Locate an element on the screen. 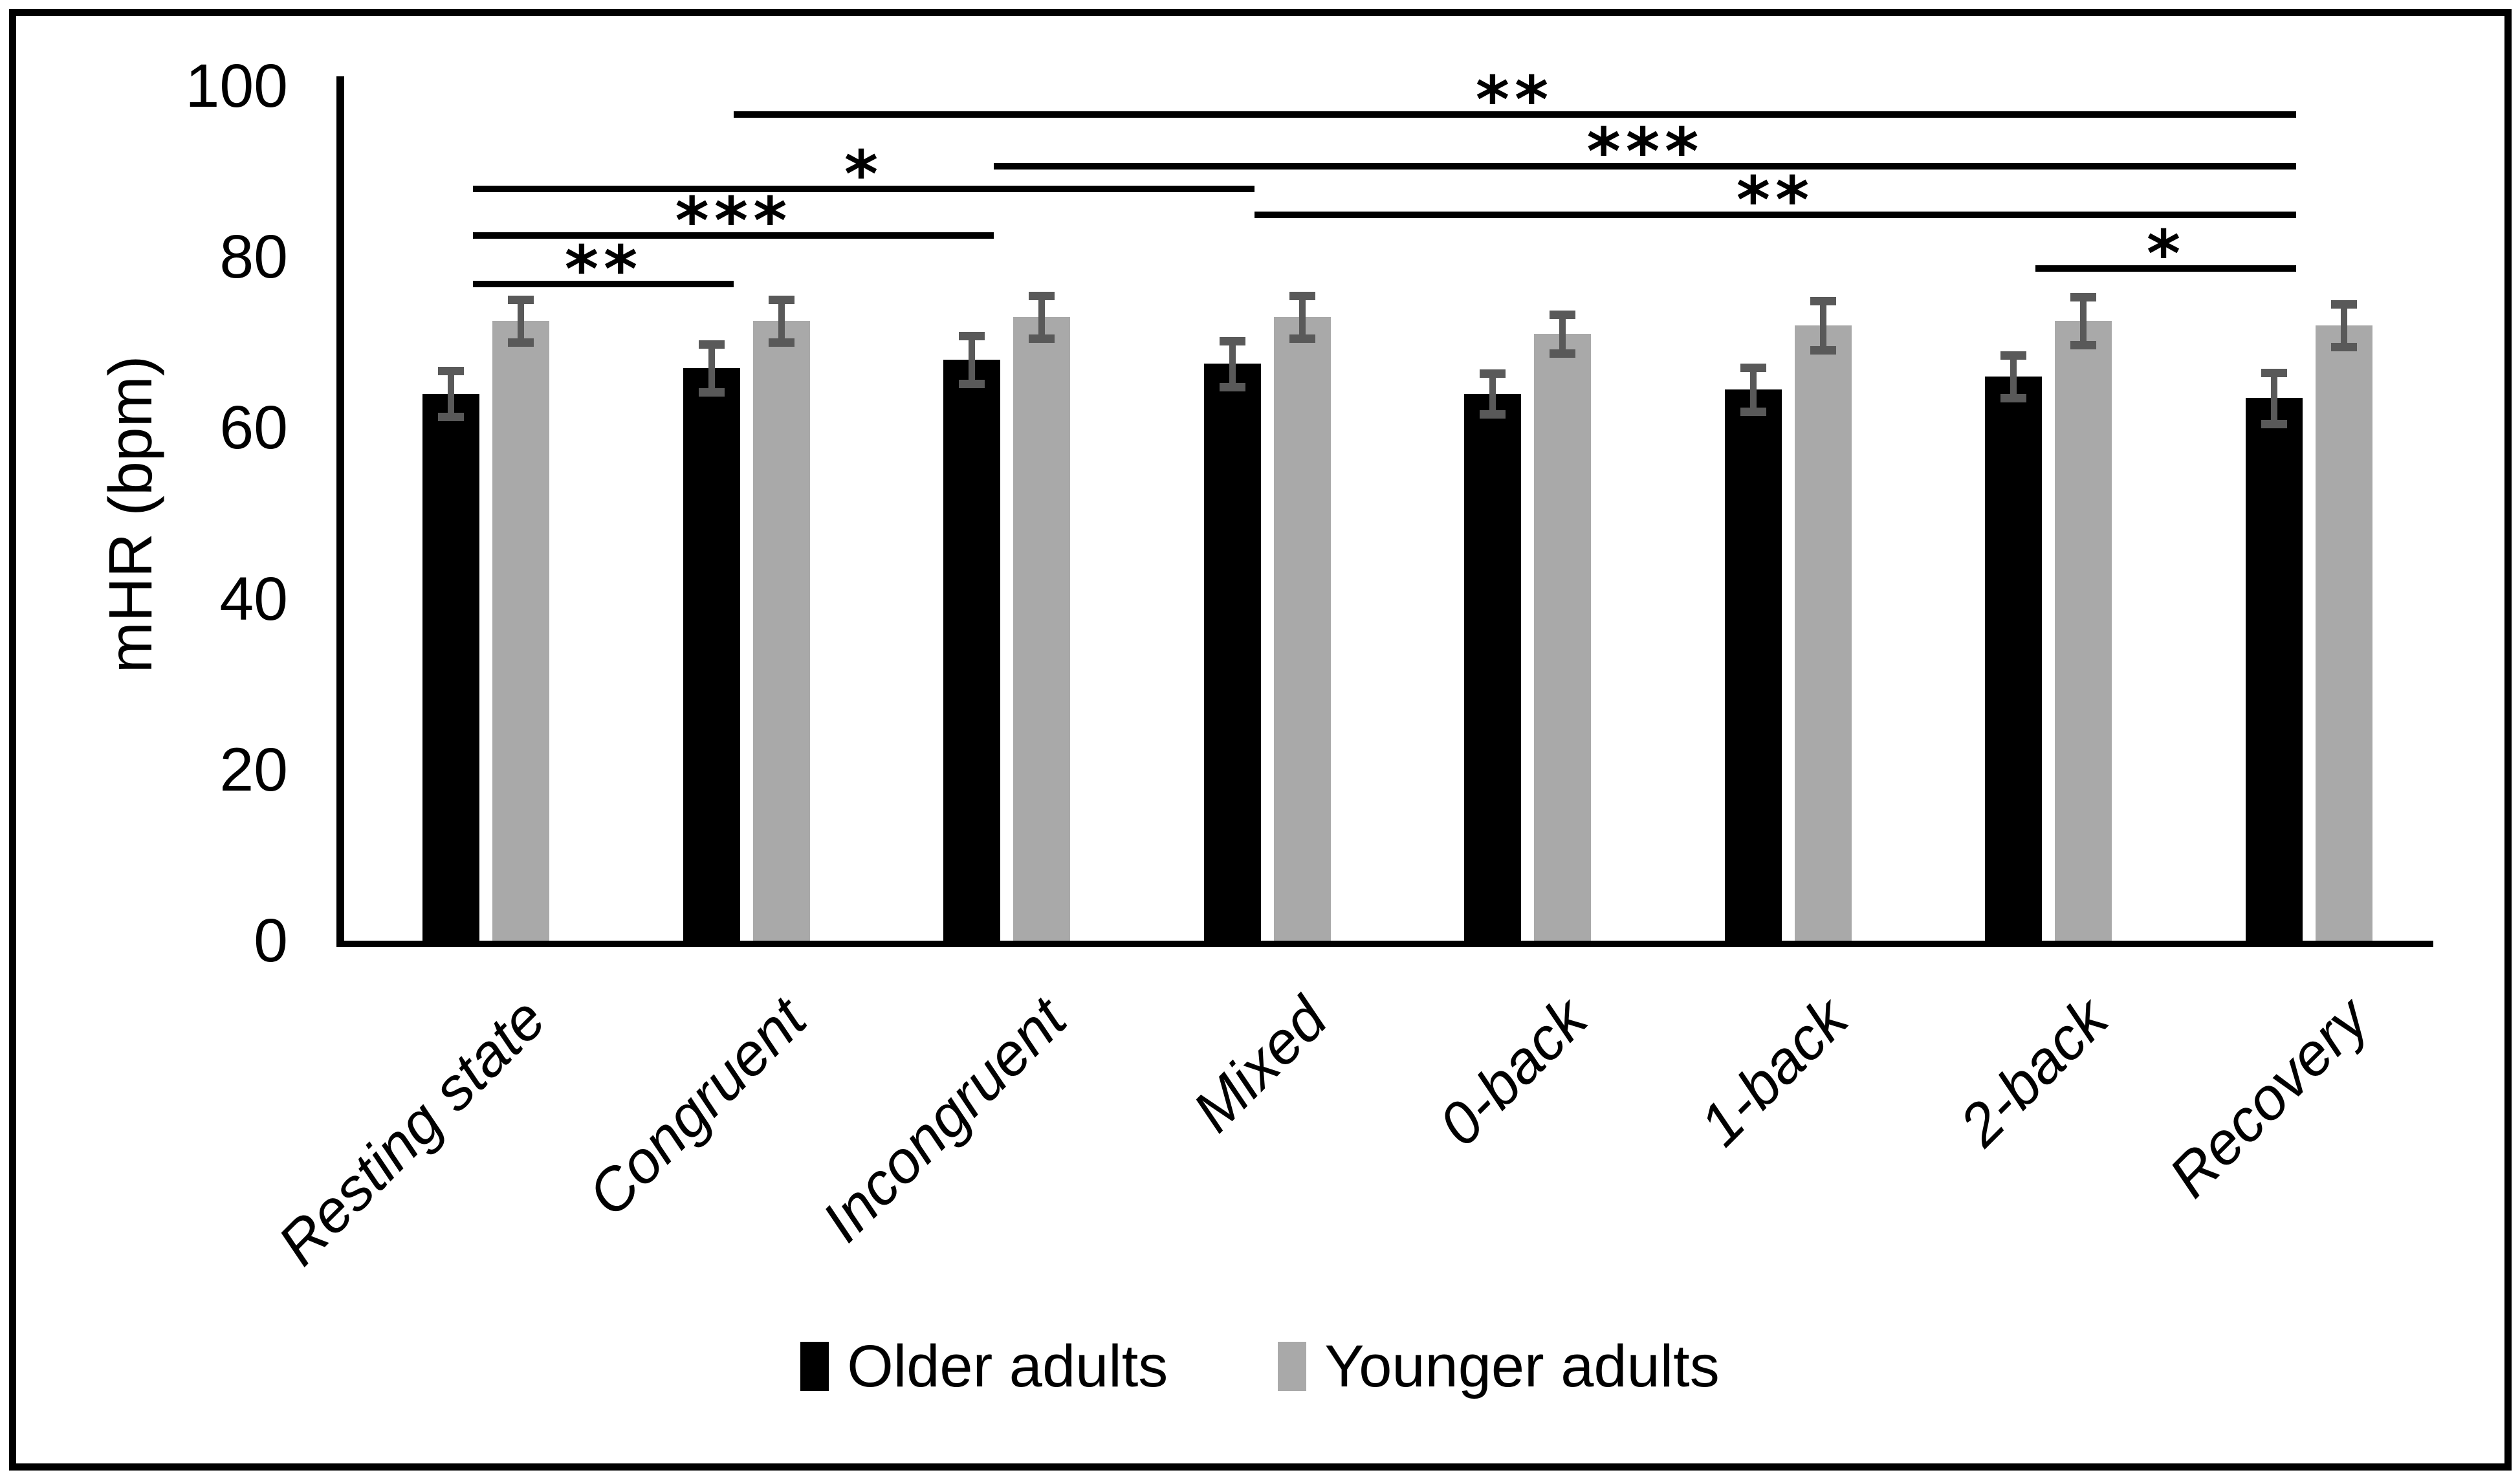  legend-swatch-younger-adults is located at coordinates (1292, 1366).